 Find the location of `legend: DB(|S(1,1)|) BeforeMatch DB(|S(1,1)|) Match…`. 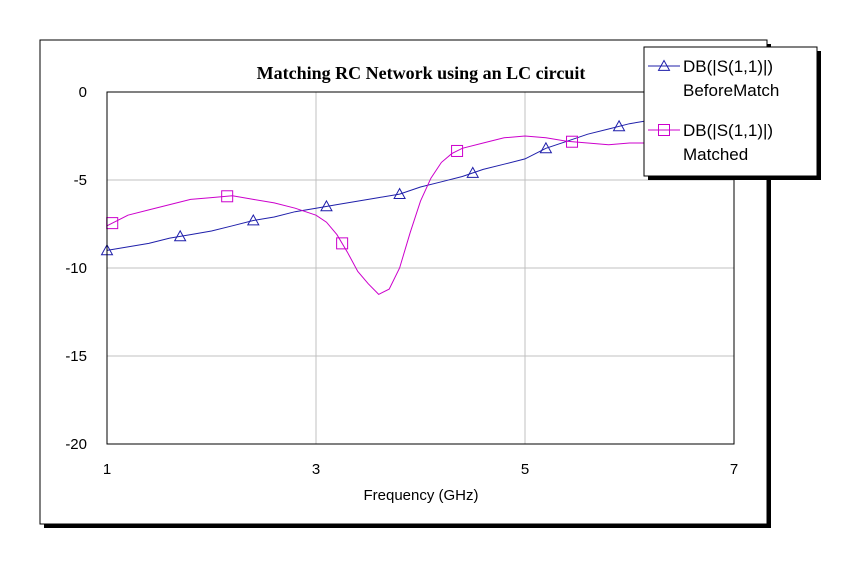

legend: DB(|S(1,1)|) BeforeMatch DB(|S(1,1)|) Match… is located at coordinates (713, 110).